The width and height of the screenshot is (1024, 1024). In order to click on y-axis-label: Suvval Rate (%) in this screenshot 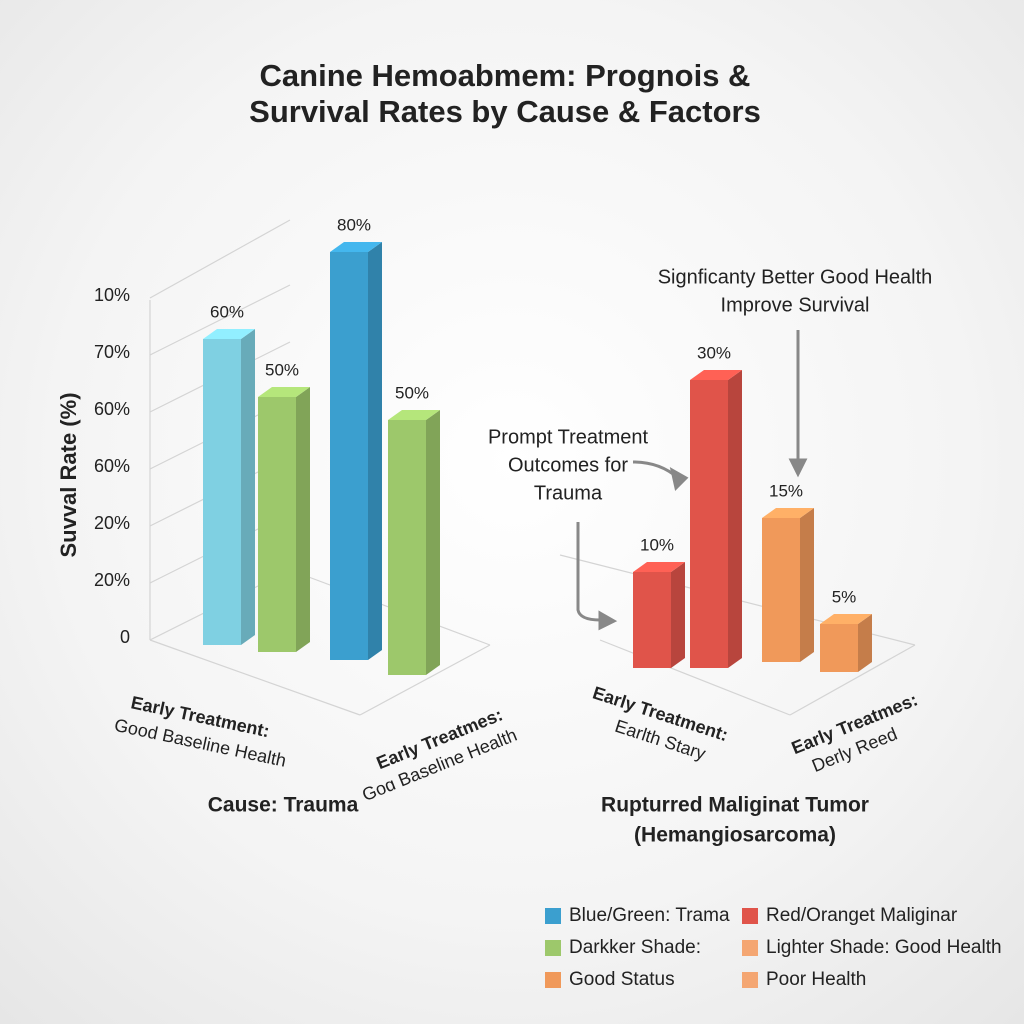, I will do `click(68, 474)`.